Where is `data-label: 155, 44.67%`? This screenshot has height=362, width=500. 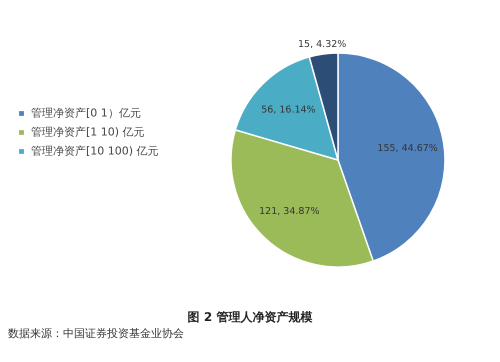
data-label: 155, 44.67% is located at coordinates (407, 148).